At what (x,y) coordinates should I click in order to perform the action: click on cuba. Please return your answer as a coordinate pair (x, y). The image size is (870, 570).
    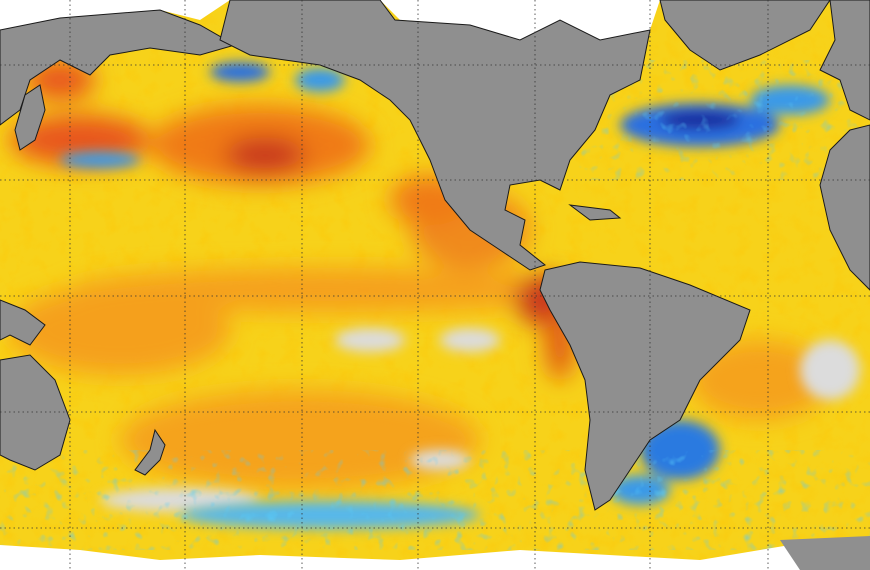
    Looking at the image, I should click on (595, 212).